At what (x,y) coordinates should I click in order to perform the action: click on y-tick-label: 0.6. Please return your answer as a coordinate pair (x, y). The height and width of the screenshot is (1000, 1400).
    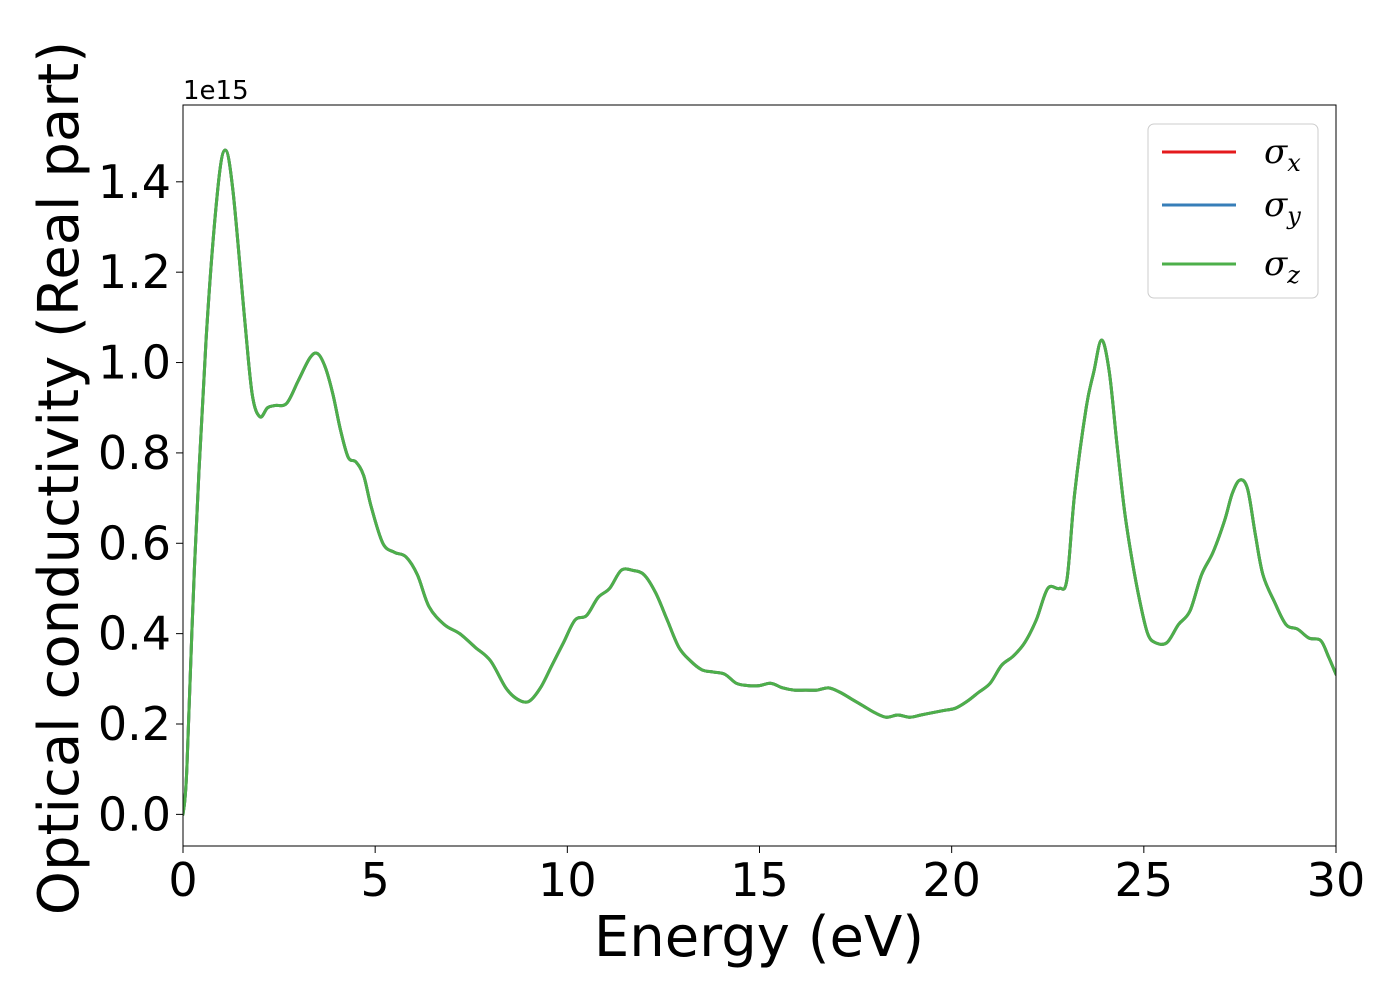
    Looking at the image, I should click on (134, 543).